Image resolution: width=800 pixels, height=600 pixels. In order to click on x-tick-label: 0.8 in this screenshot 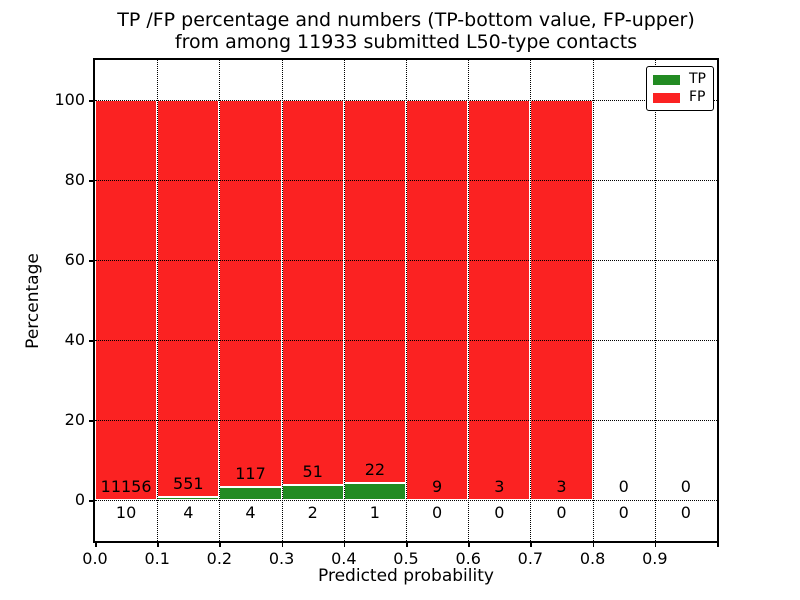, I will do `click(592, 558)`.